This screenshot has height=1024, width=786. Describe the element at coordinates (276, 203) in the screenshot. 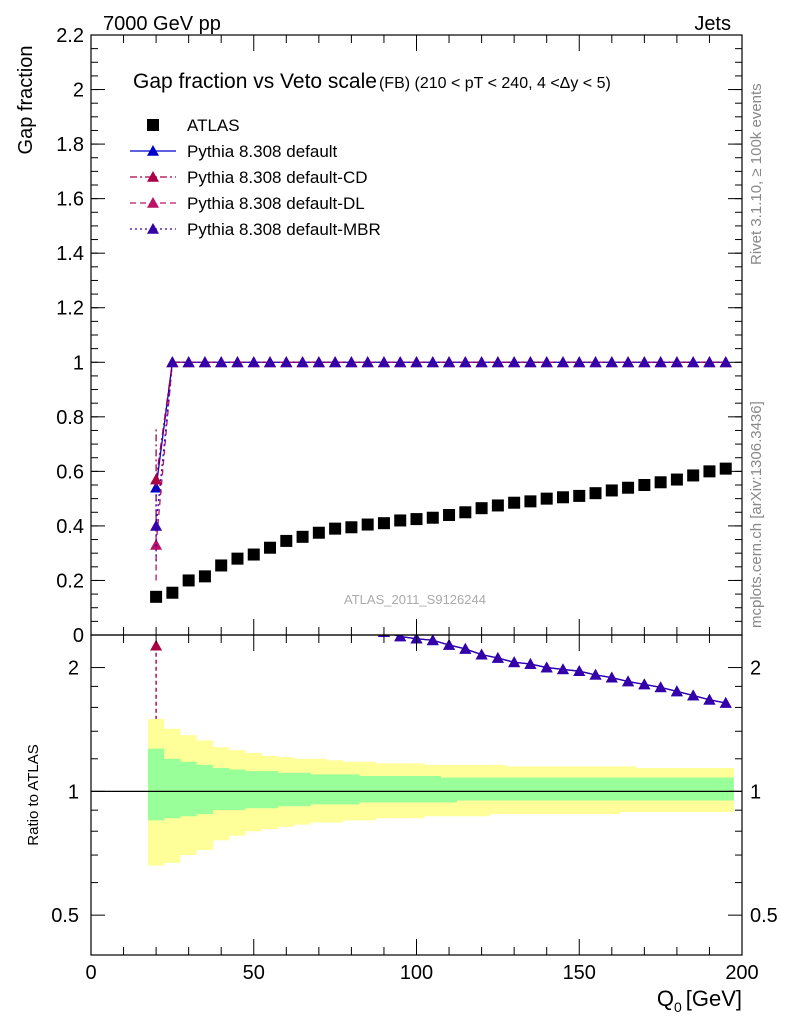

I see `legend-label: Pythia 8.308 default-DL` at that location.